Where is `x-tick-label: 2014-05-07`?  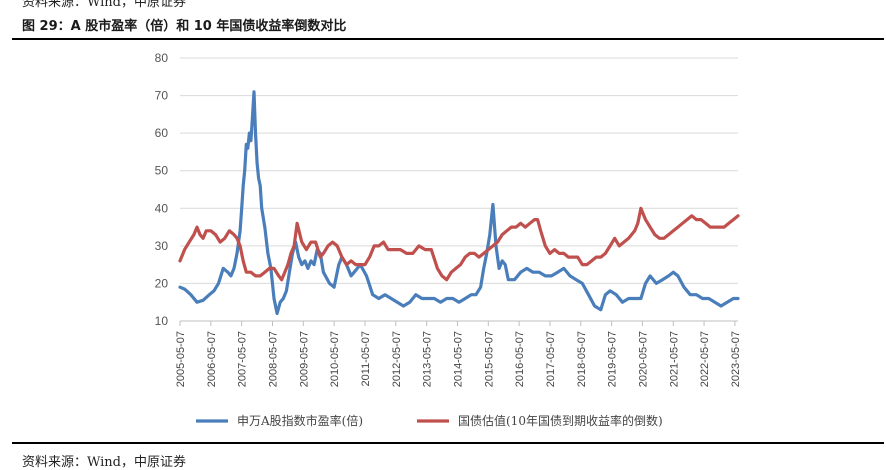 x-tick-label: 2014-05-07 is located at coordinates (458, 359).